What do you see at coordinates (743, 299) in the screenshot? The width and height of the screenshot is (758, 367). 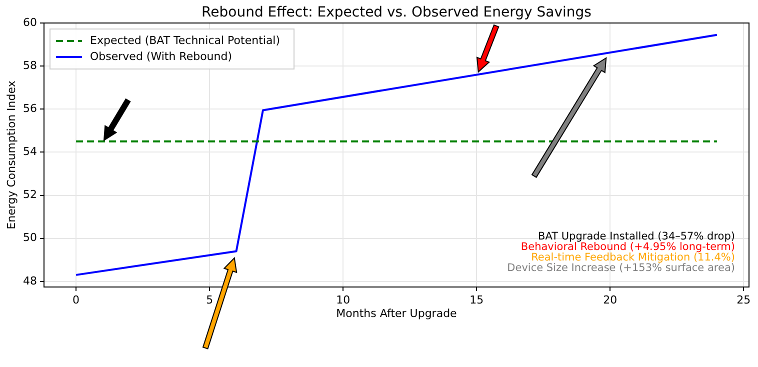 I see `x-tick-label: 25` at bounding box center [743, 299].